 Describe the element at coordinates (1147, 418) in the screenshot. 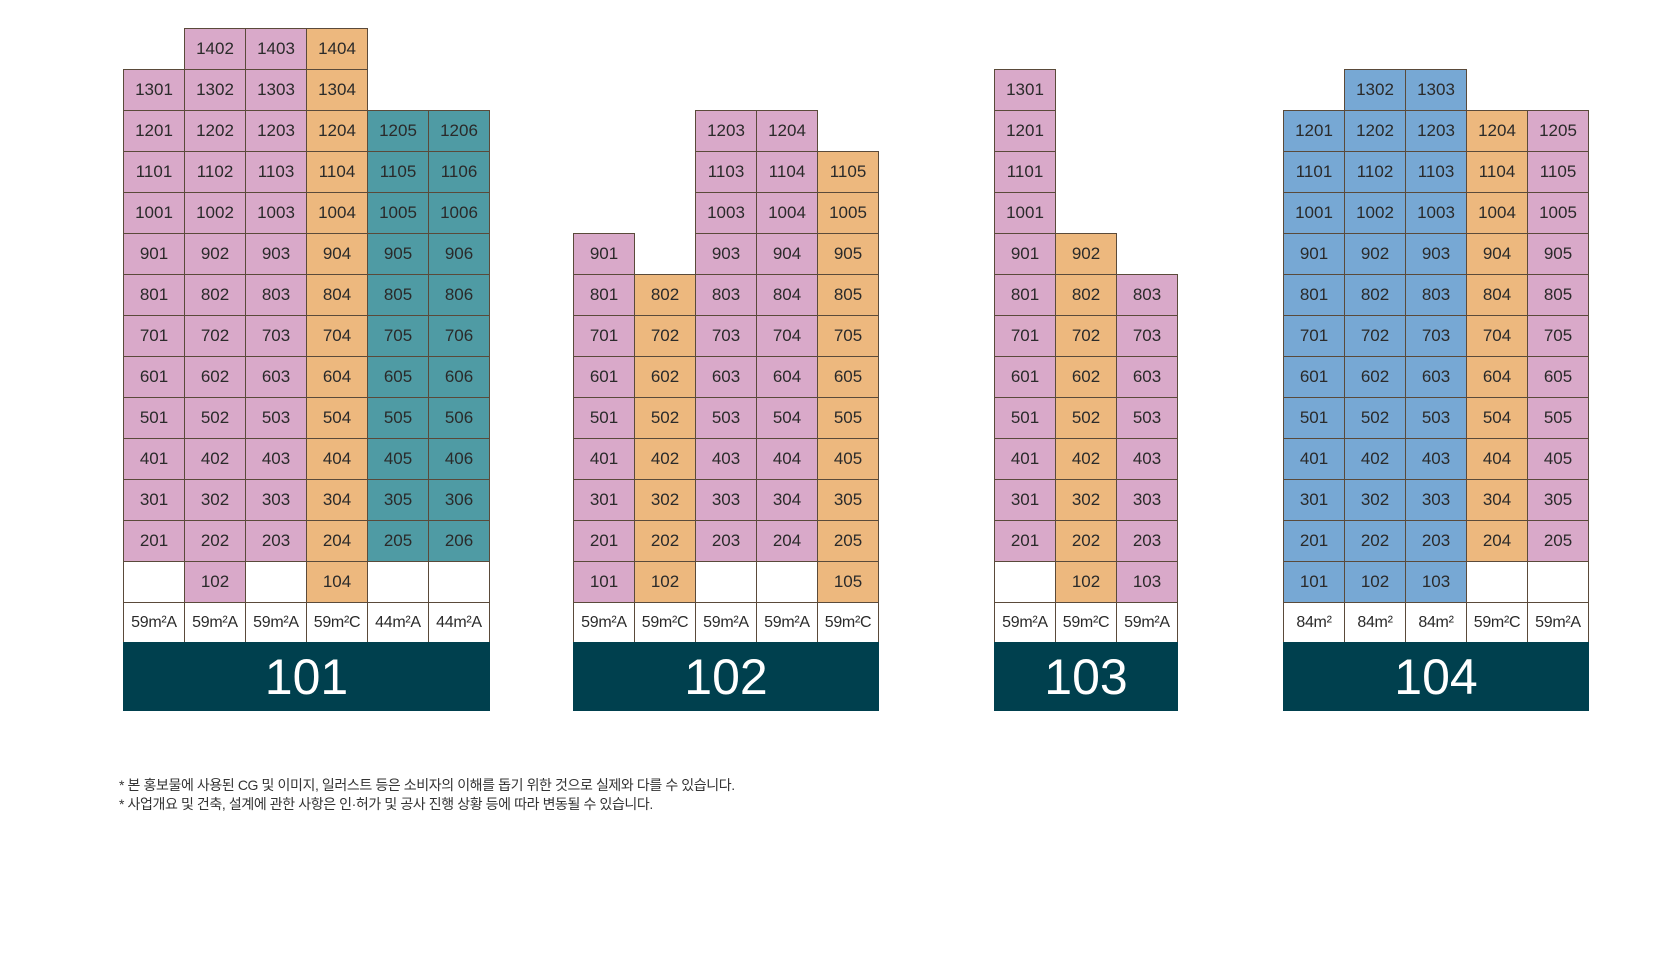

I see `unit-cell: 503` at that location.